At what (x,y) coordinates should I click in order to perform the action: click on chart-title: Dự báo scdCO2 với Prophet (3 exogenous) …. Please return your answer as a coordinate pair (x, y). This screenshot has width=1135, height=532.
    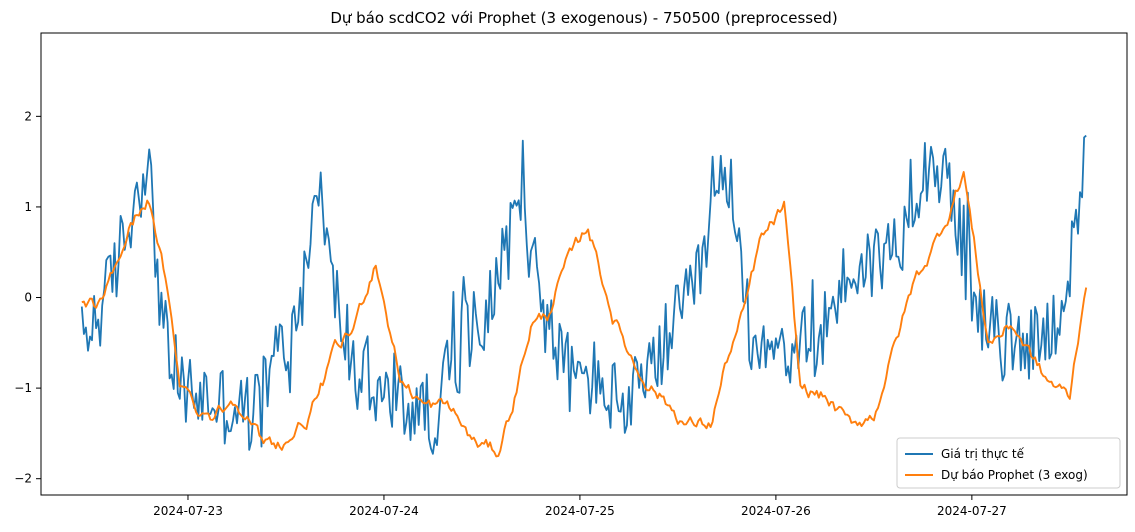
    Looking at the image, I should click on (583, 18).